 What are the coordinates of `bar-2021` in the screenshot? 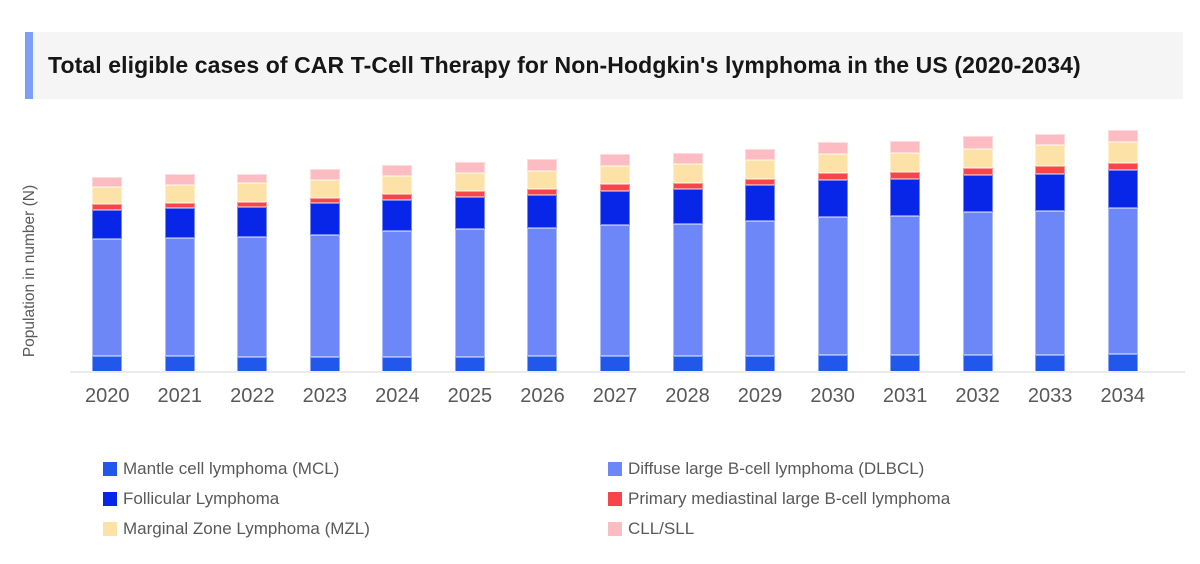 It's located at (179, 273).